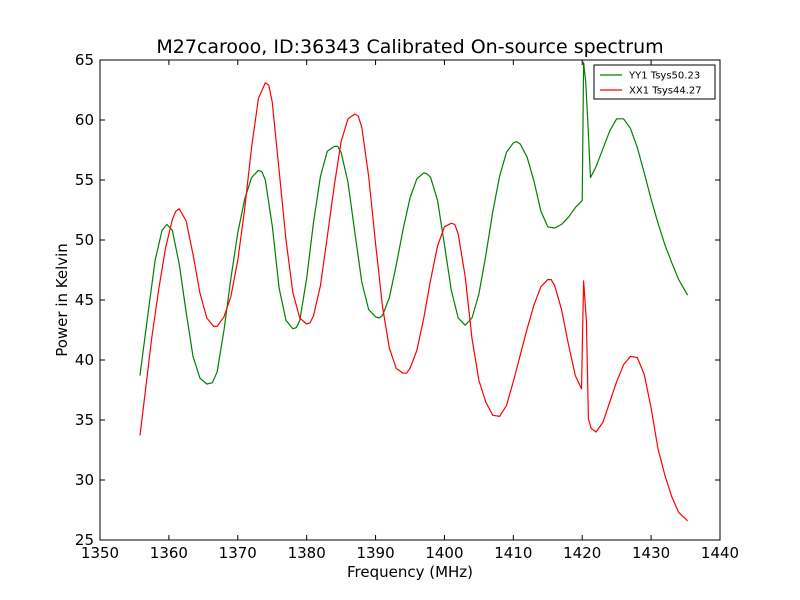 The width and height of the screenshot is (800, 600). What do you see at coordinates (513, 553) in the screenshot?
I see `x-tick-label: 1410` at bounding box center [513, 553].